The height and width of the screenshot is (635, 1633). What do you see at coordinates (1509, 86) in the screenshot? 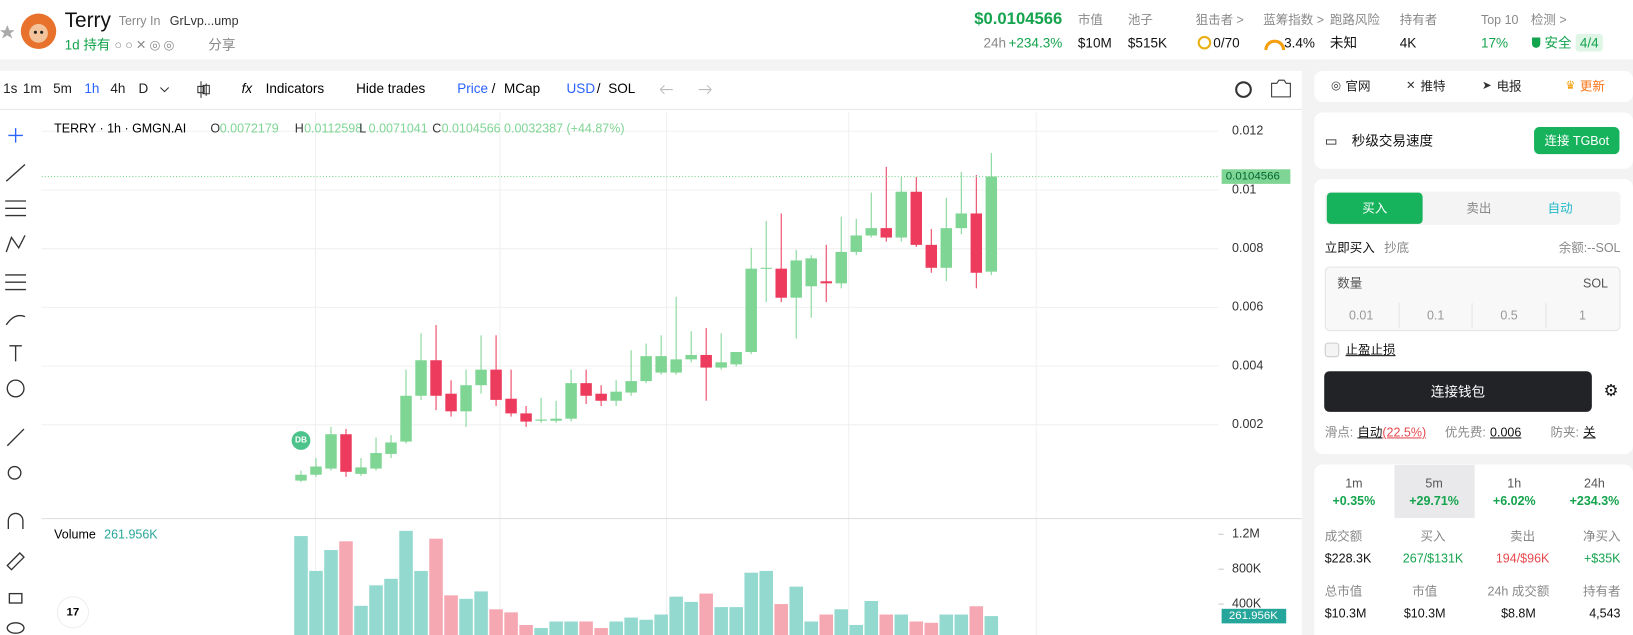
I see `link: 电报` at bounding box center [1509, 86].